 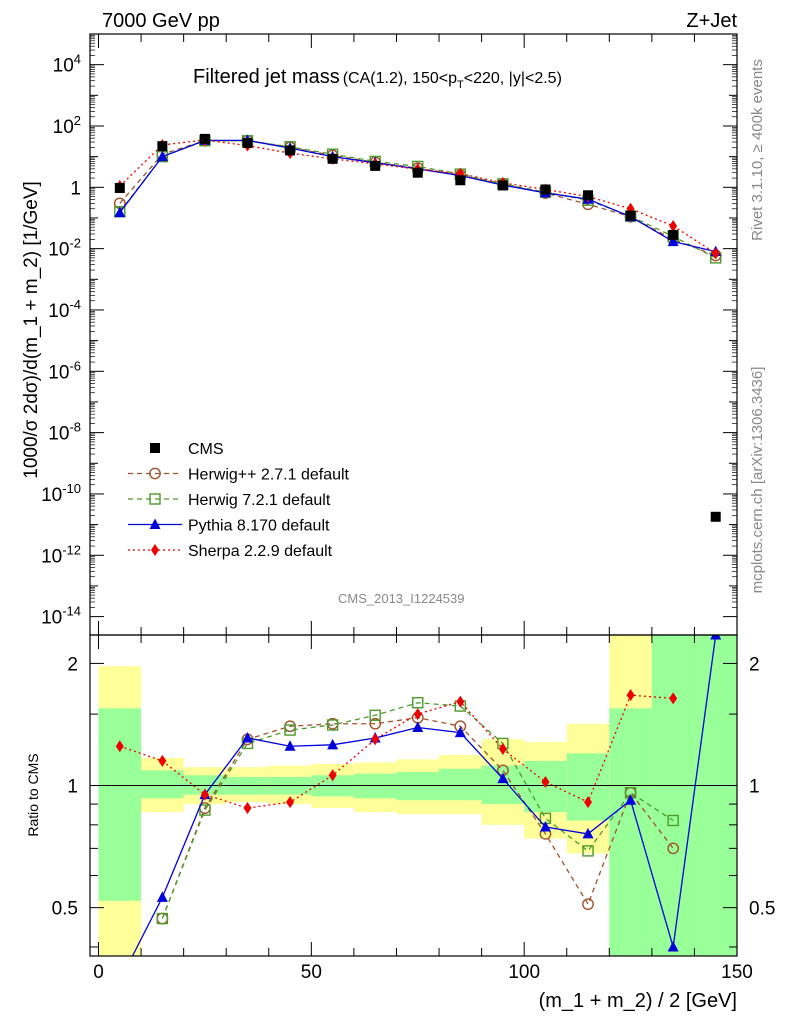 I want to click on x-tick-label: 50, so click(x=311, y=972).